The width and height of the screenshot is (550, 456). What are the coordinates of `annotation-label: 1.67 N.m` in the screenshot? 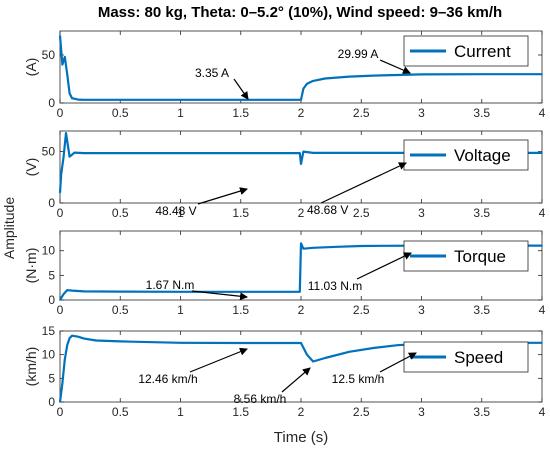 It's located at (170, 285).